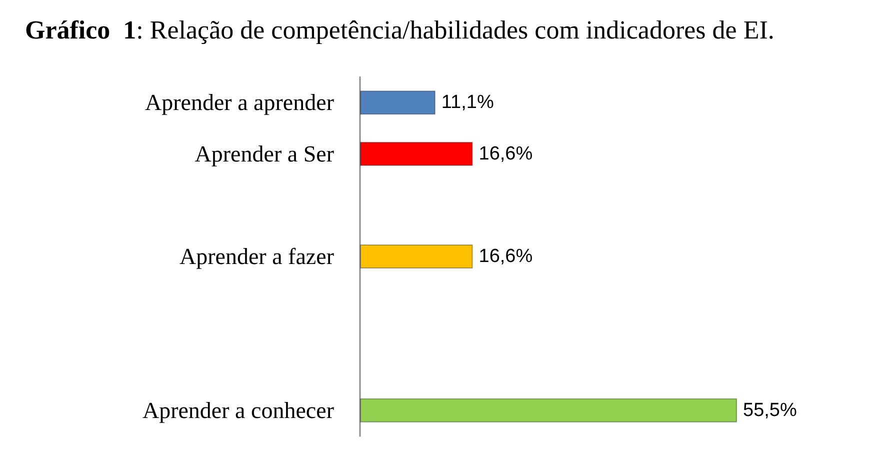 Image resolution: width=878 pixels, height=473 pixels. What do you see at coordinates (239, 103) in the screenshot?
I see `y-tick-label: Aprender a aprender` at bounding box center [239, 103].